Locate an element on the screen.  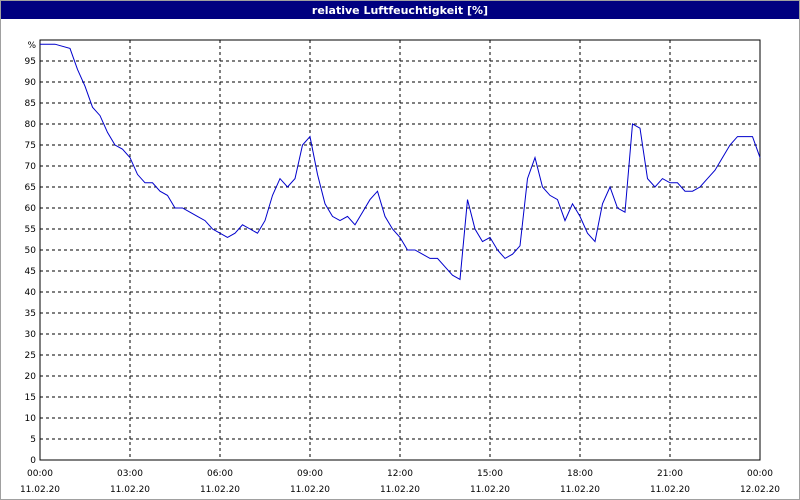
y-tick-label: 85 is located at coordinates (30, 104).